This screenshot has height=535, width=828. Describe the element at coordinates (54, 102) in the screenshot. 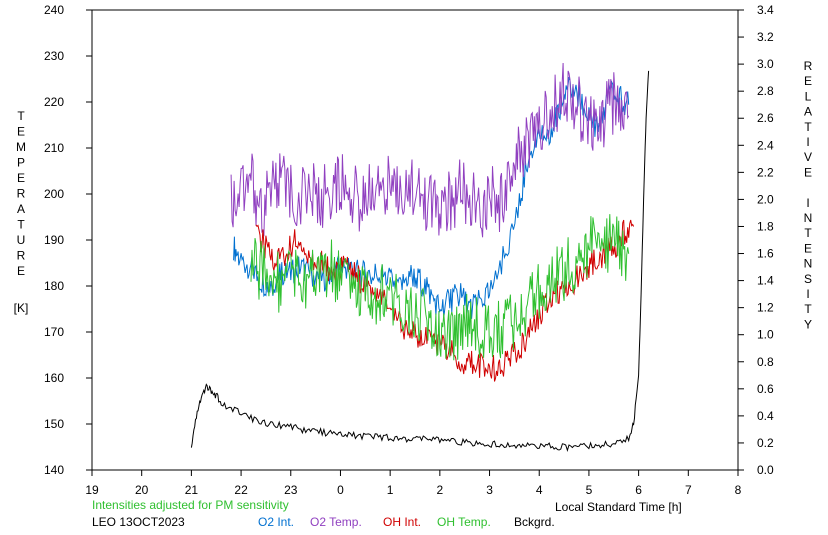

I see `y-left-tick-label: 220` at that location.